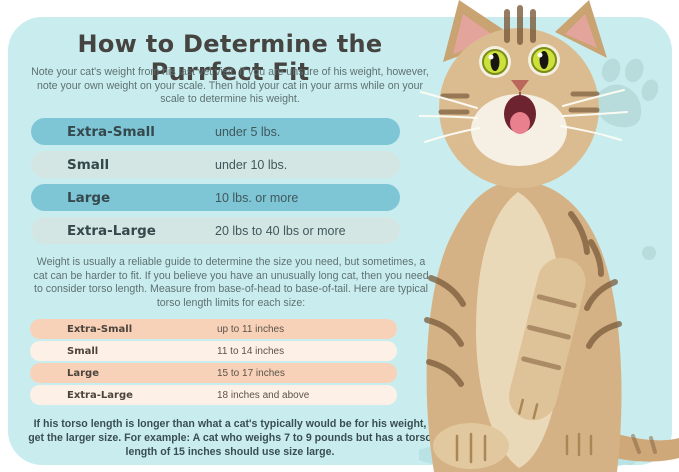 This screenshot has height=472, width=679. I want to click on table-row: Extra-Large 18 inches and above, so click(213, 395).